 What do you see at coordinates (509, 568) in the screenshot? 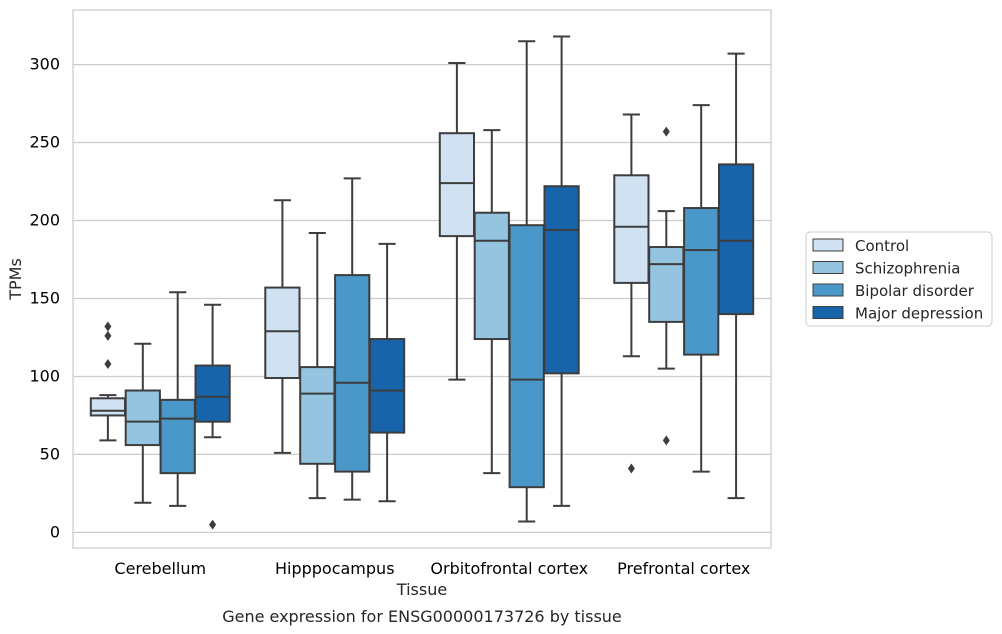
I see `x-tick-label: Orbitofrontal cortex` at bounding box center [509, 568].